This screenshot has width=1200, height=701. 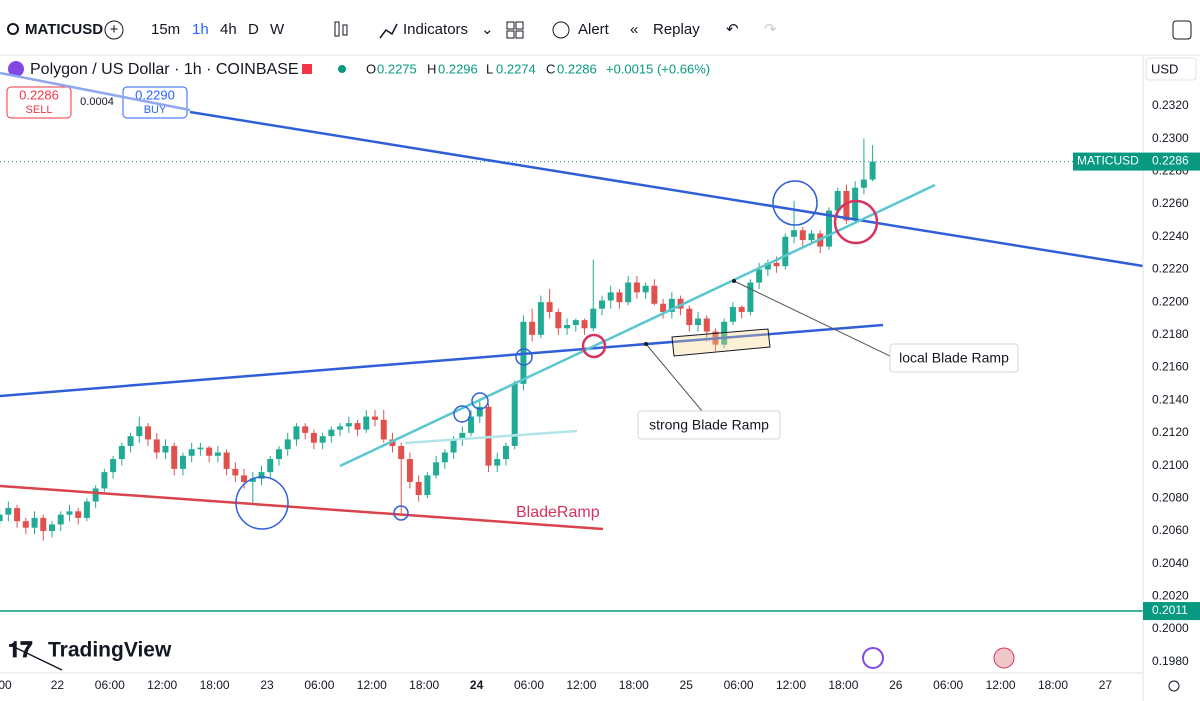 I want to click on annotation-box, so click(x=954, y=358).